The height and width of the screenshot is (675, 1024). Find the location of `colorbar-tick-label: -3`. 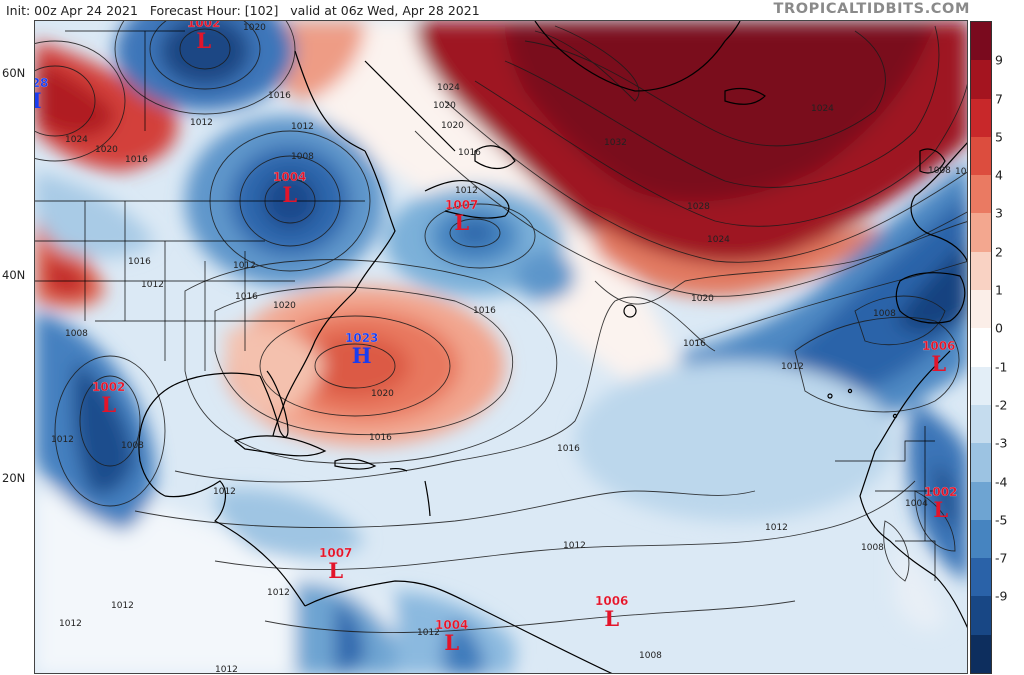

colorbar-tick-label: -3 is located at coordinates (1001, 443).